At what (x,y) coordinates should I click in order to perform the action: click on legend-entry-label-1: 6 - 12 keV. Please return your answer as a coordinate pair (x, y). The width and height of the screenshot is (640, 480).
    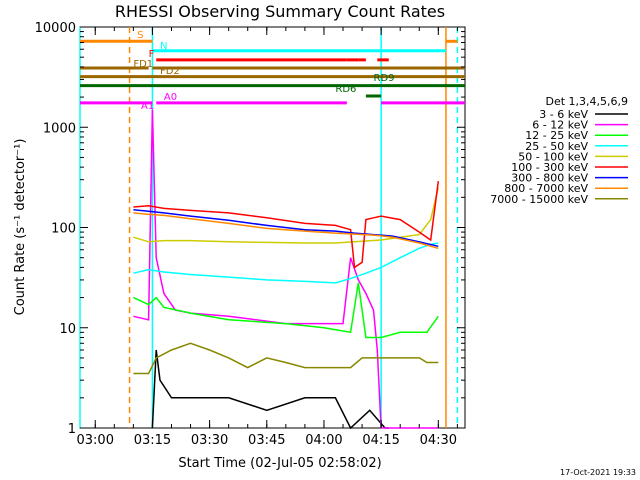
    Looking at the image, I should click on (560, 125).